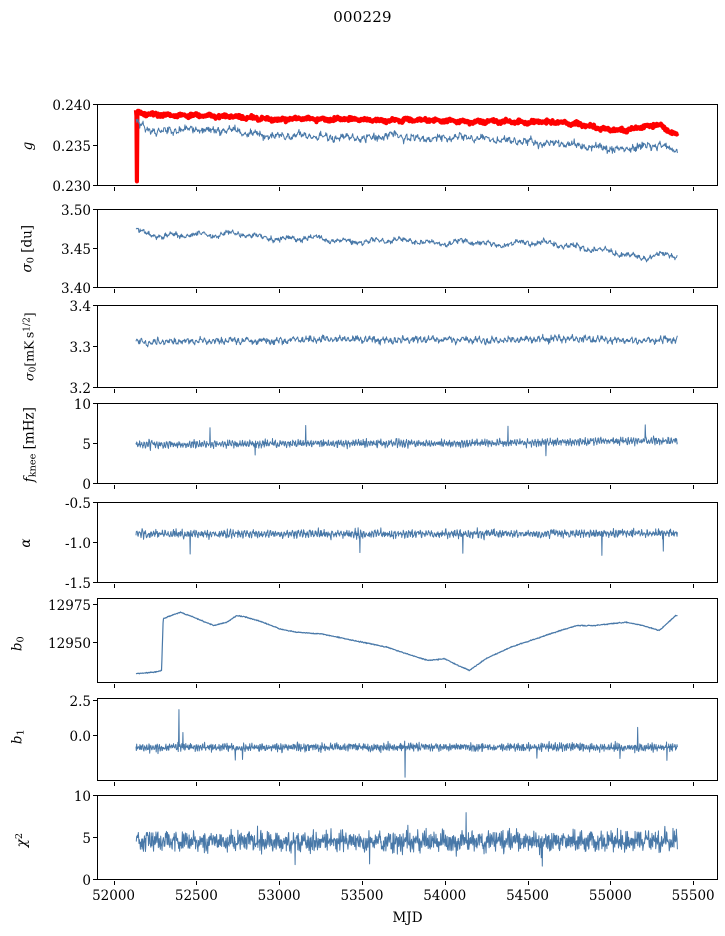 This screenshot has height=936, width=725. What do you see at coordinates (279, 896) in the screenshot?
I see `xtick-label: 53000` at bounding box center [279, 896].